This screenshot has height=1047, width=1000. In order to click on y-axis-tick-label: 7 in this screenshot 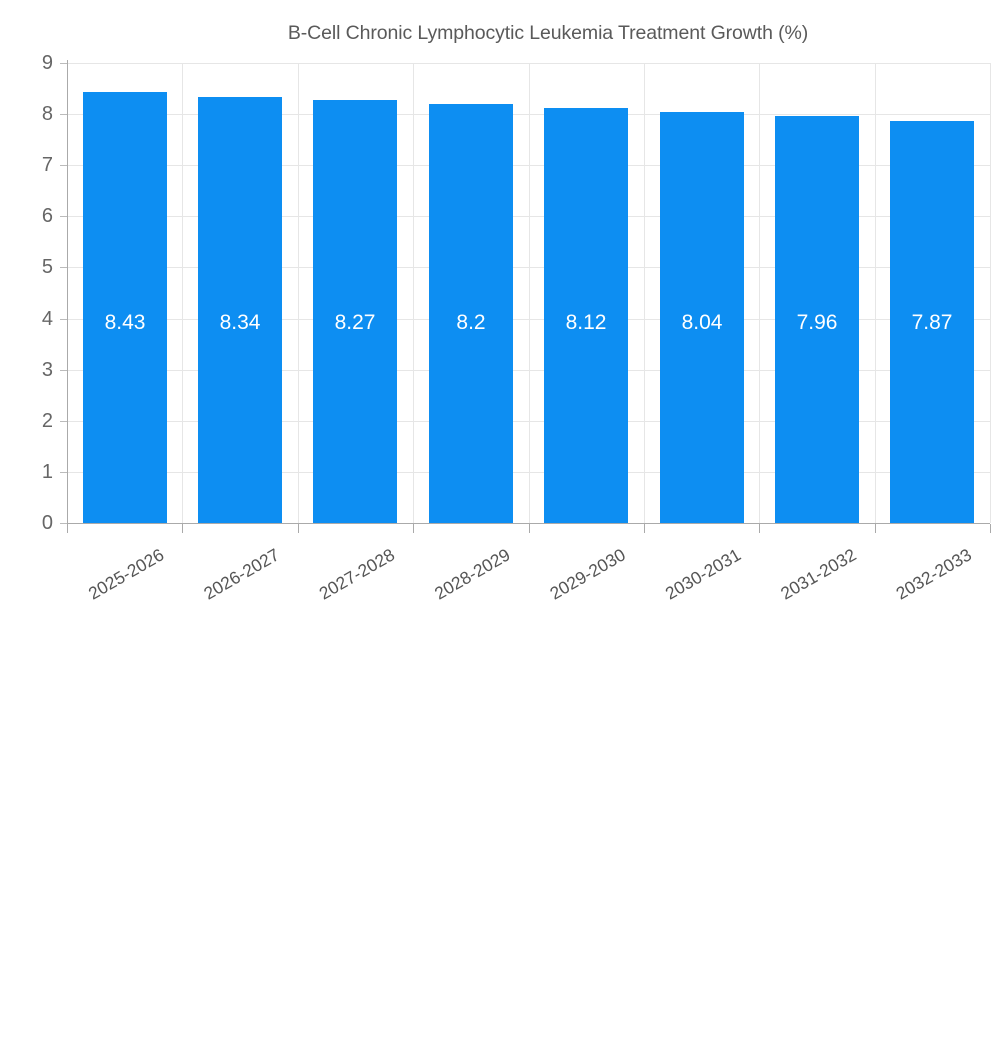, I will do `click(47, 165)`.